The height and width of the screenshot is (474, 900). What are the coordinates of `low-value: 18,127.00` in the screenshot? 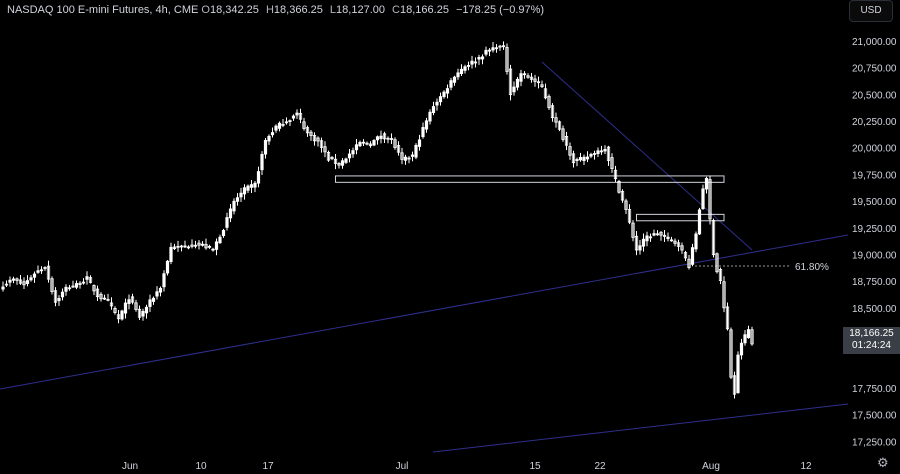 It's located at (360, 10).